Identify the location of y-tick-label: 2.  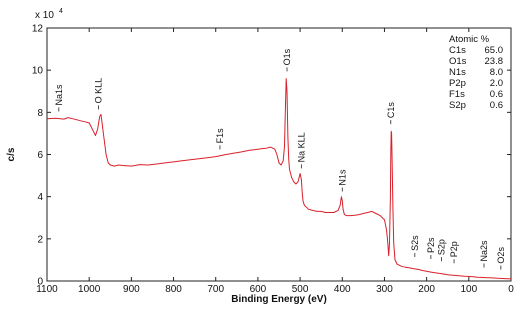
(40, 239).